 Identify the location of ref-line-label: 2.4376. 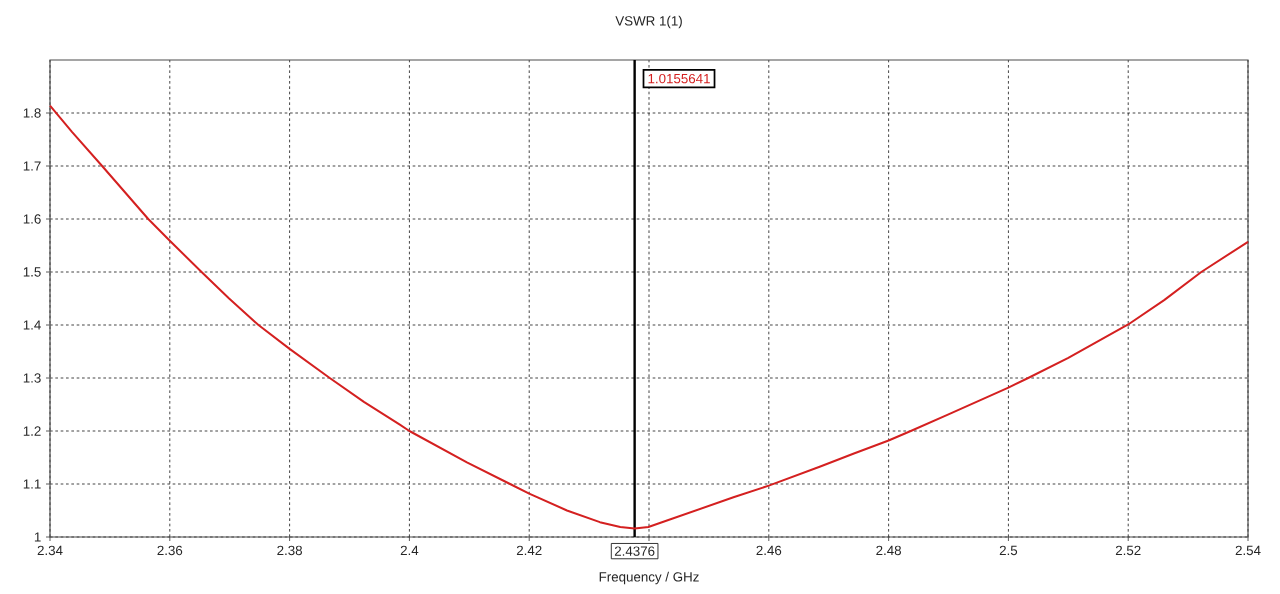
(634, 551).